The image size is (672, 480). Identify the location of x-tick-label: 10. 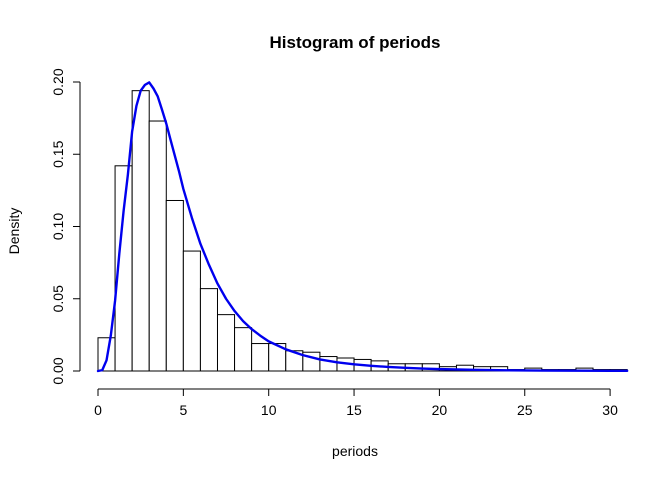
(269, 410).